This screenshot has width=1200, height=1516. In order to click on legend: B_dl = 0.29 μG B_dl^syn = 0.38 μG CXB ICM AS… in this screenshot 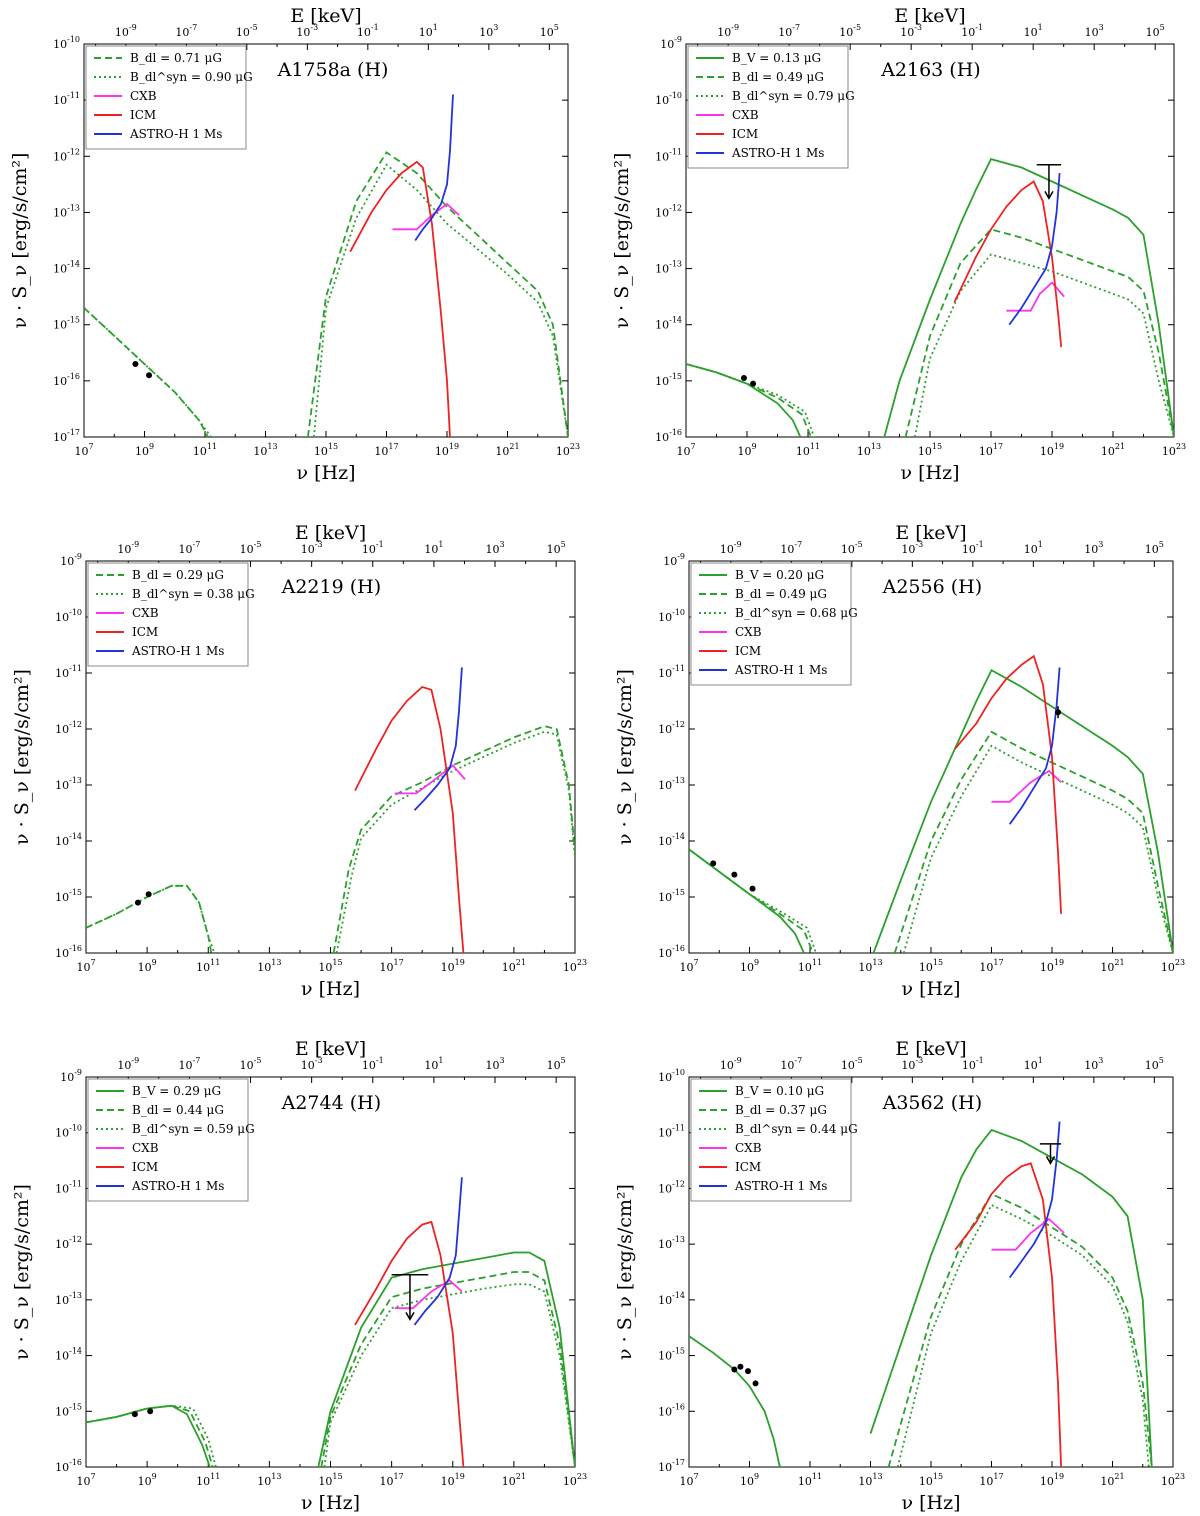, I will do `click(171, 614)`.